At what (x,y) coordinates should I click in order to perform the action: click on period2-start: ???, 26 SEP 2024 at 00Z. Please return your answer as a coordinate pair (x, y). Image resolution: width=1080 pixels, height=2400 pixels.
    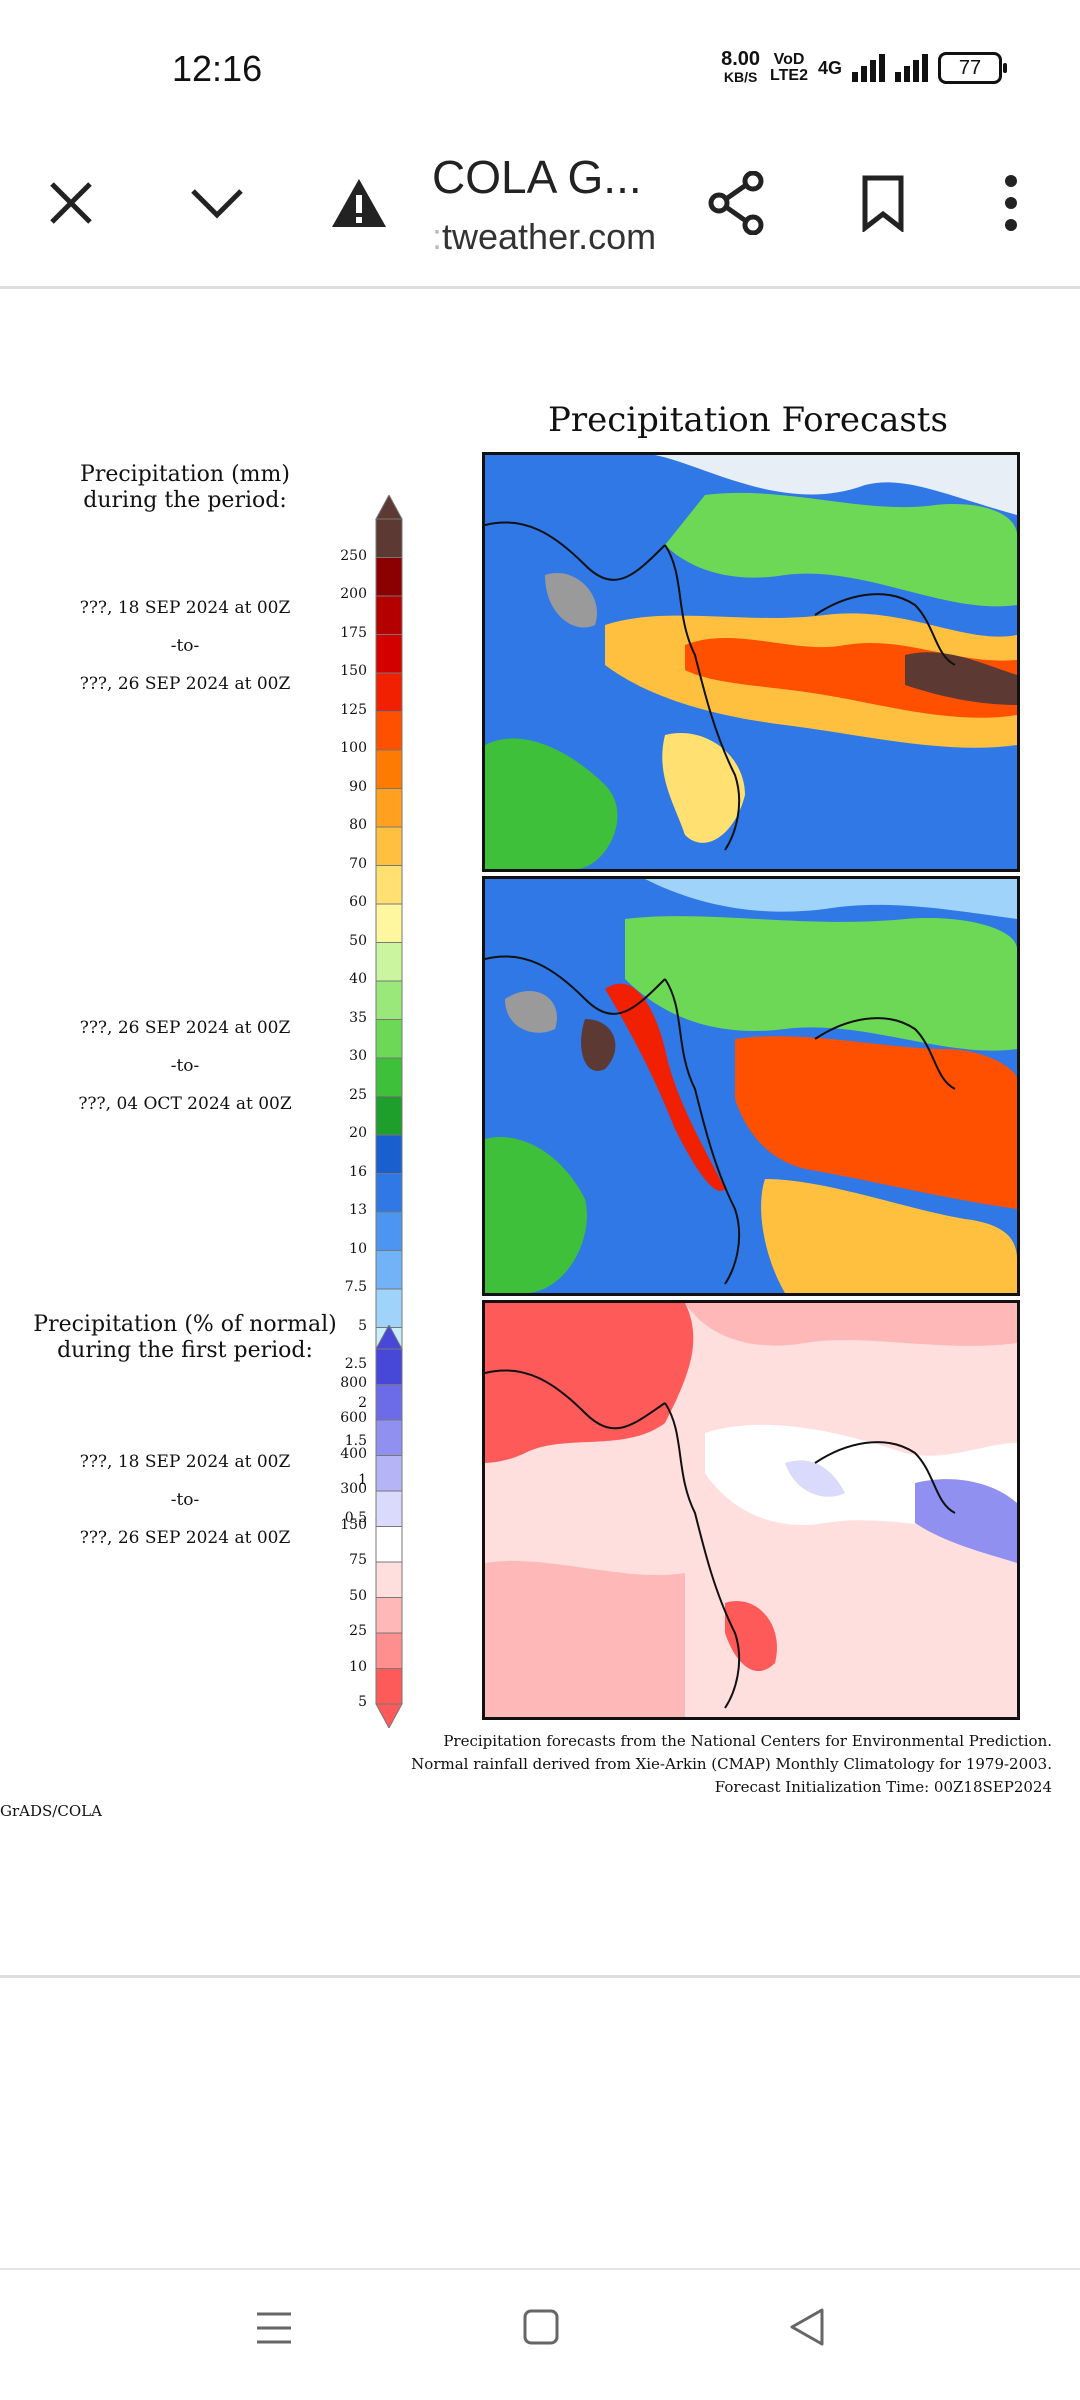
    Looking at the image, I should click on (185, 1028).